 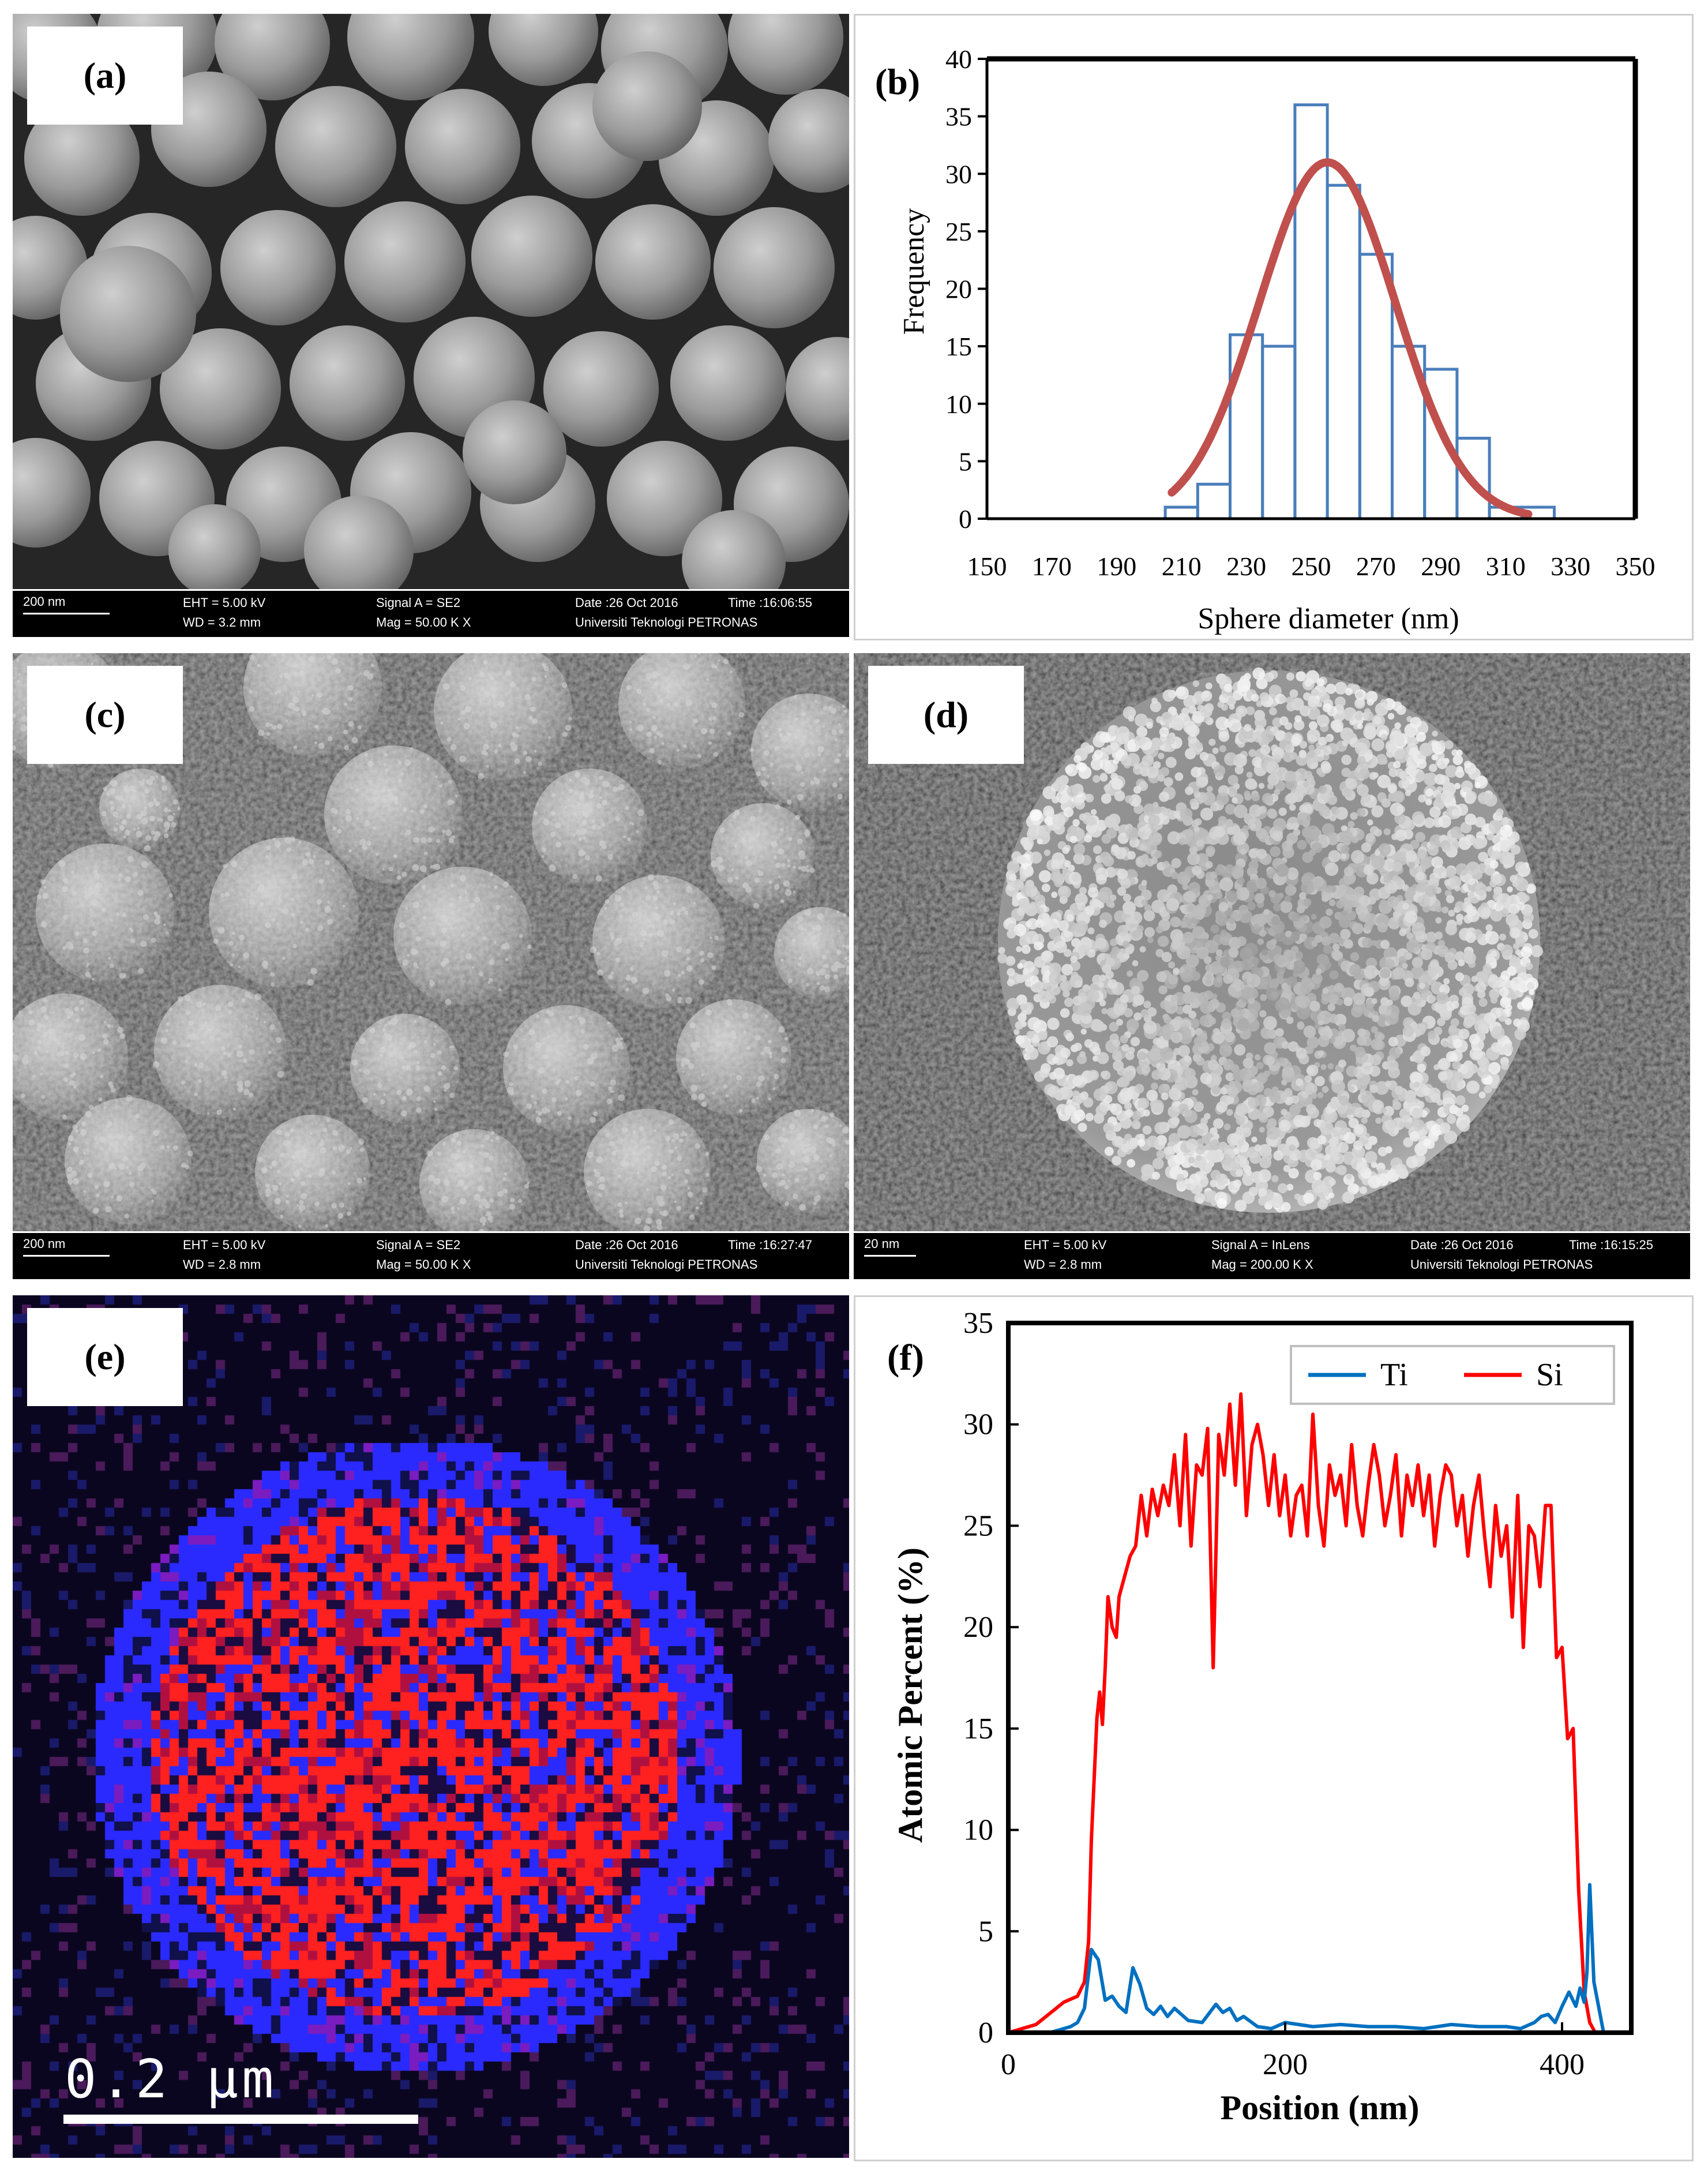 I want to click on scale-text: 20 nm, so click(x=882, y=1243).